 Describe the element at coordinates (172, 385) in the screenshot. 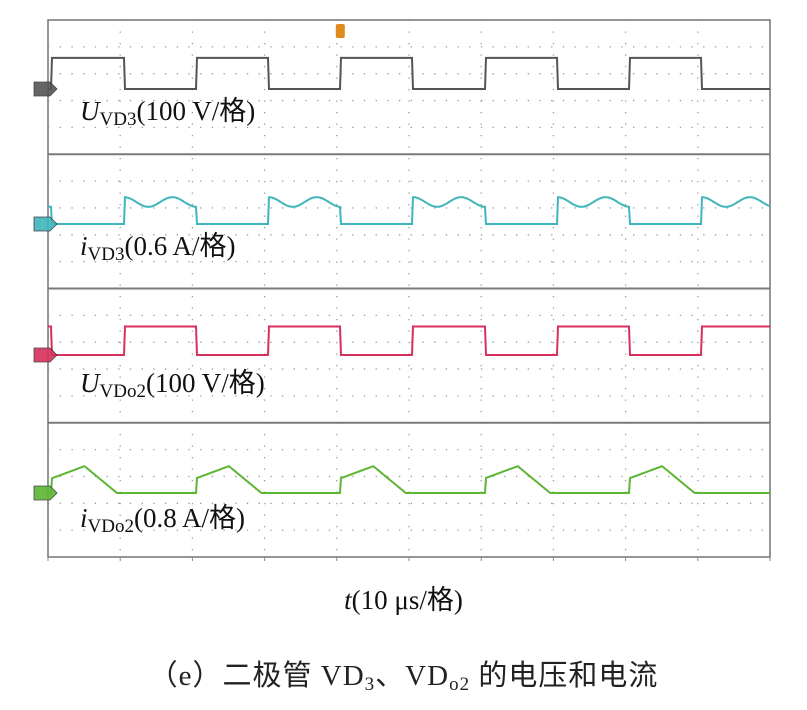

I see `channel-label-uvdo2: UVDo2(100 V/格)` at that location.